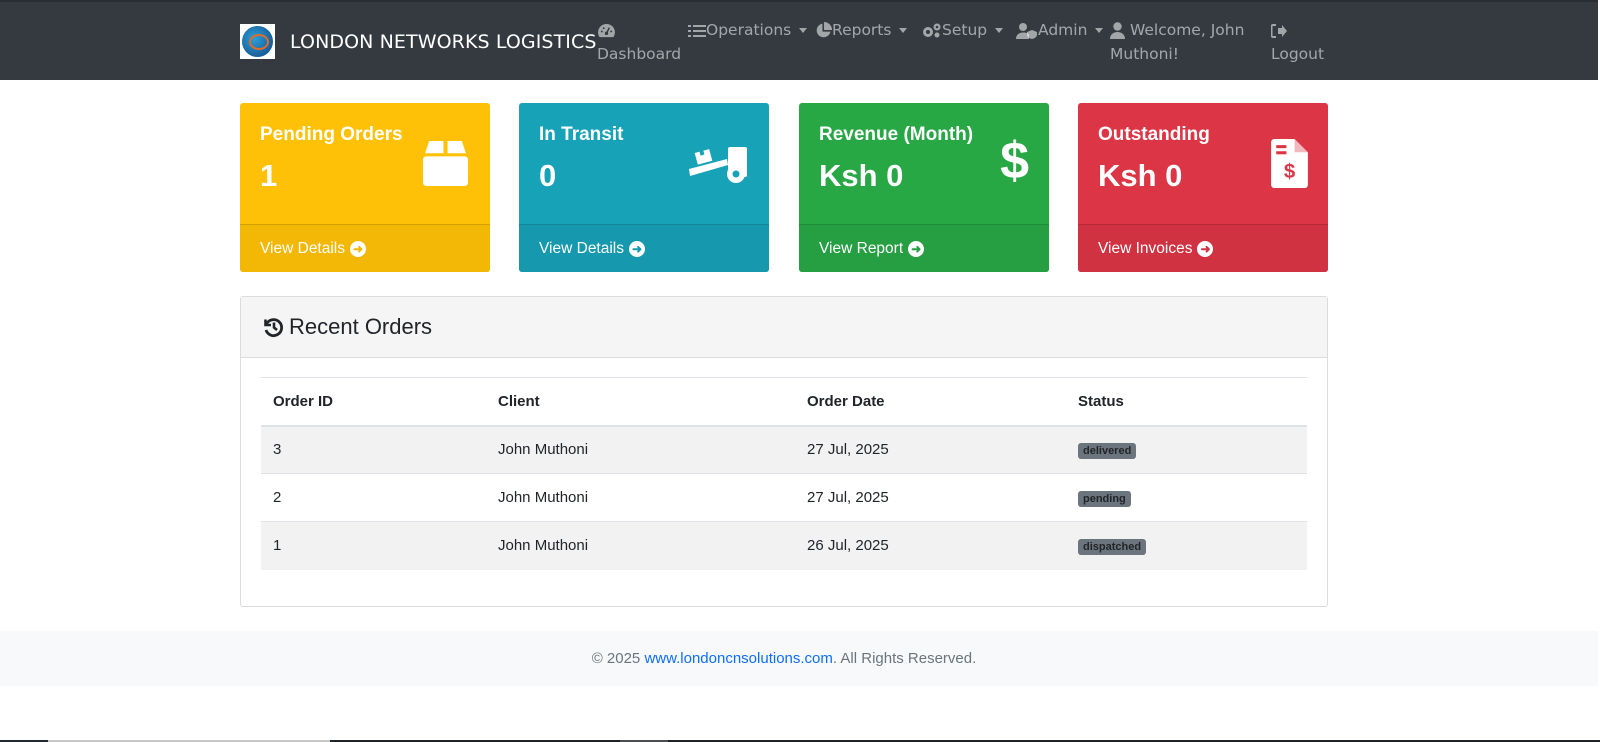 This screenshot has height=742, width=1600. I want to click on pie-chart-icon, so click(824, 30).